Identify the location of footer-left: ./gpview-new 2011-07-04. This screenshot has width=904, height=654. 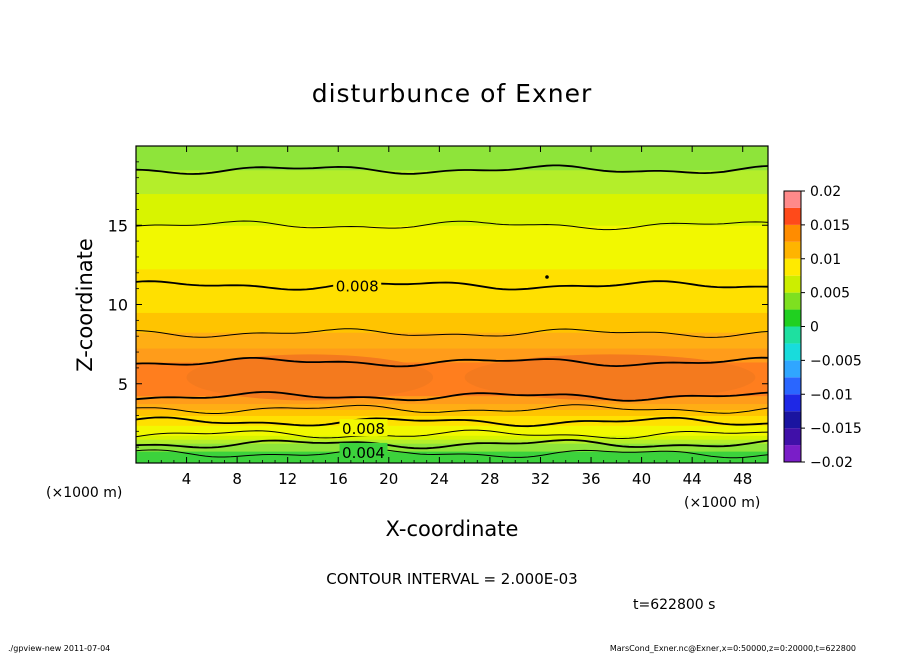
(59, 648).